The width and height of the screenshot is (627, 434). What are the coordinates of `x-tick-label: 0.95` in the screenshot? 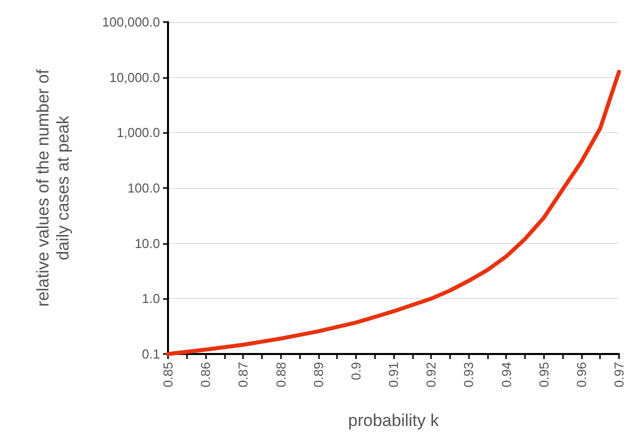 It's located at (544, 375).